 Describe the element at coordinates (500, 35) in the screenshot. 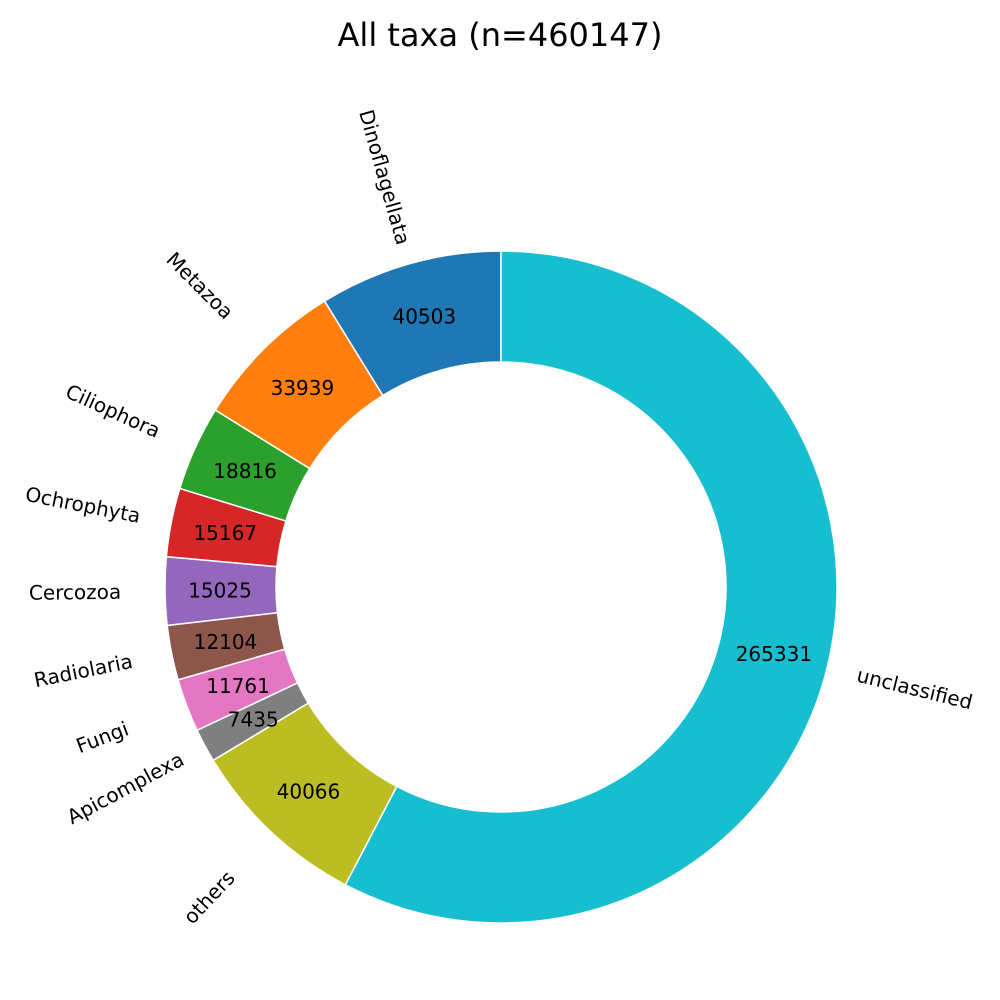

I see `chart-title: All taxa (n=460147)` at that location.